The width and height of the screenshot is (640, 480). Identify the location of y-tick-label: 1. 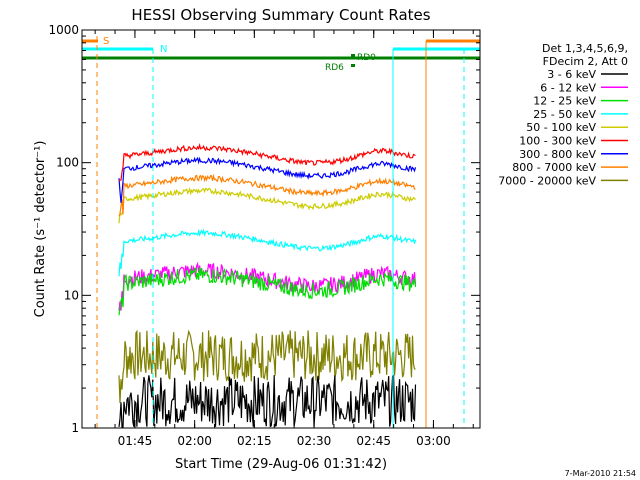
(75, 428).